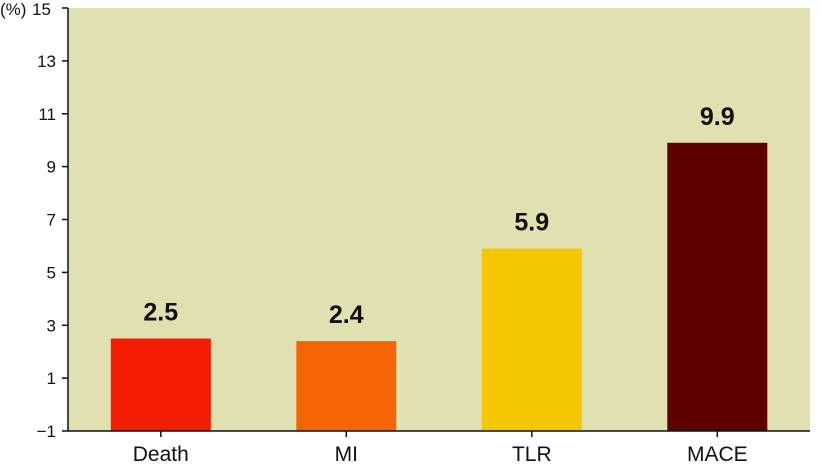 The height and width of the screenshot is (468, 822). What do you see at coordinates (717, 454) in the screenshot?
I see `x-tick-label-mace: MACE` at bounding box center [717, 454].